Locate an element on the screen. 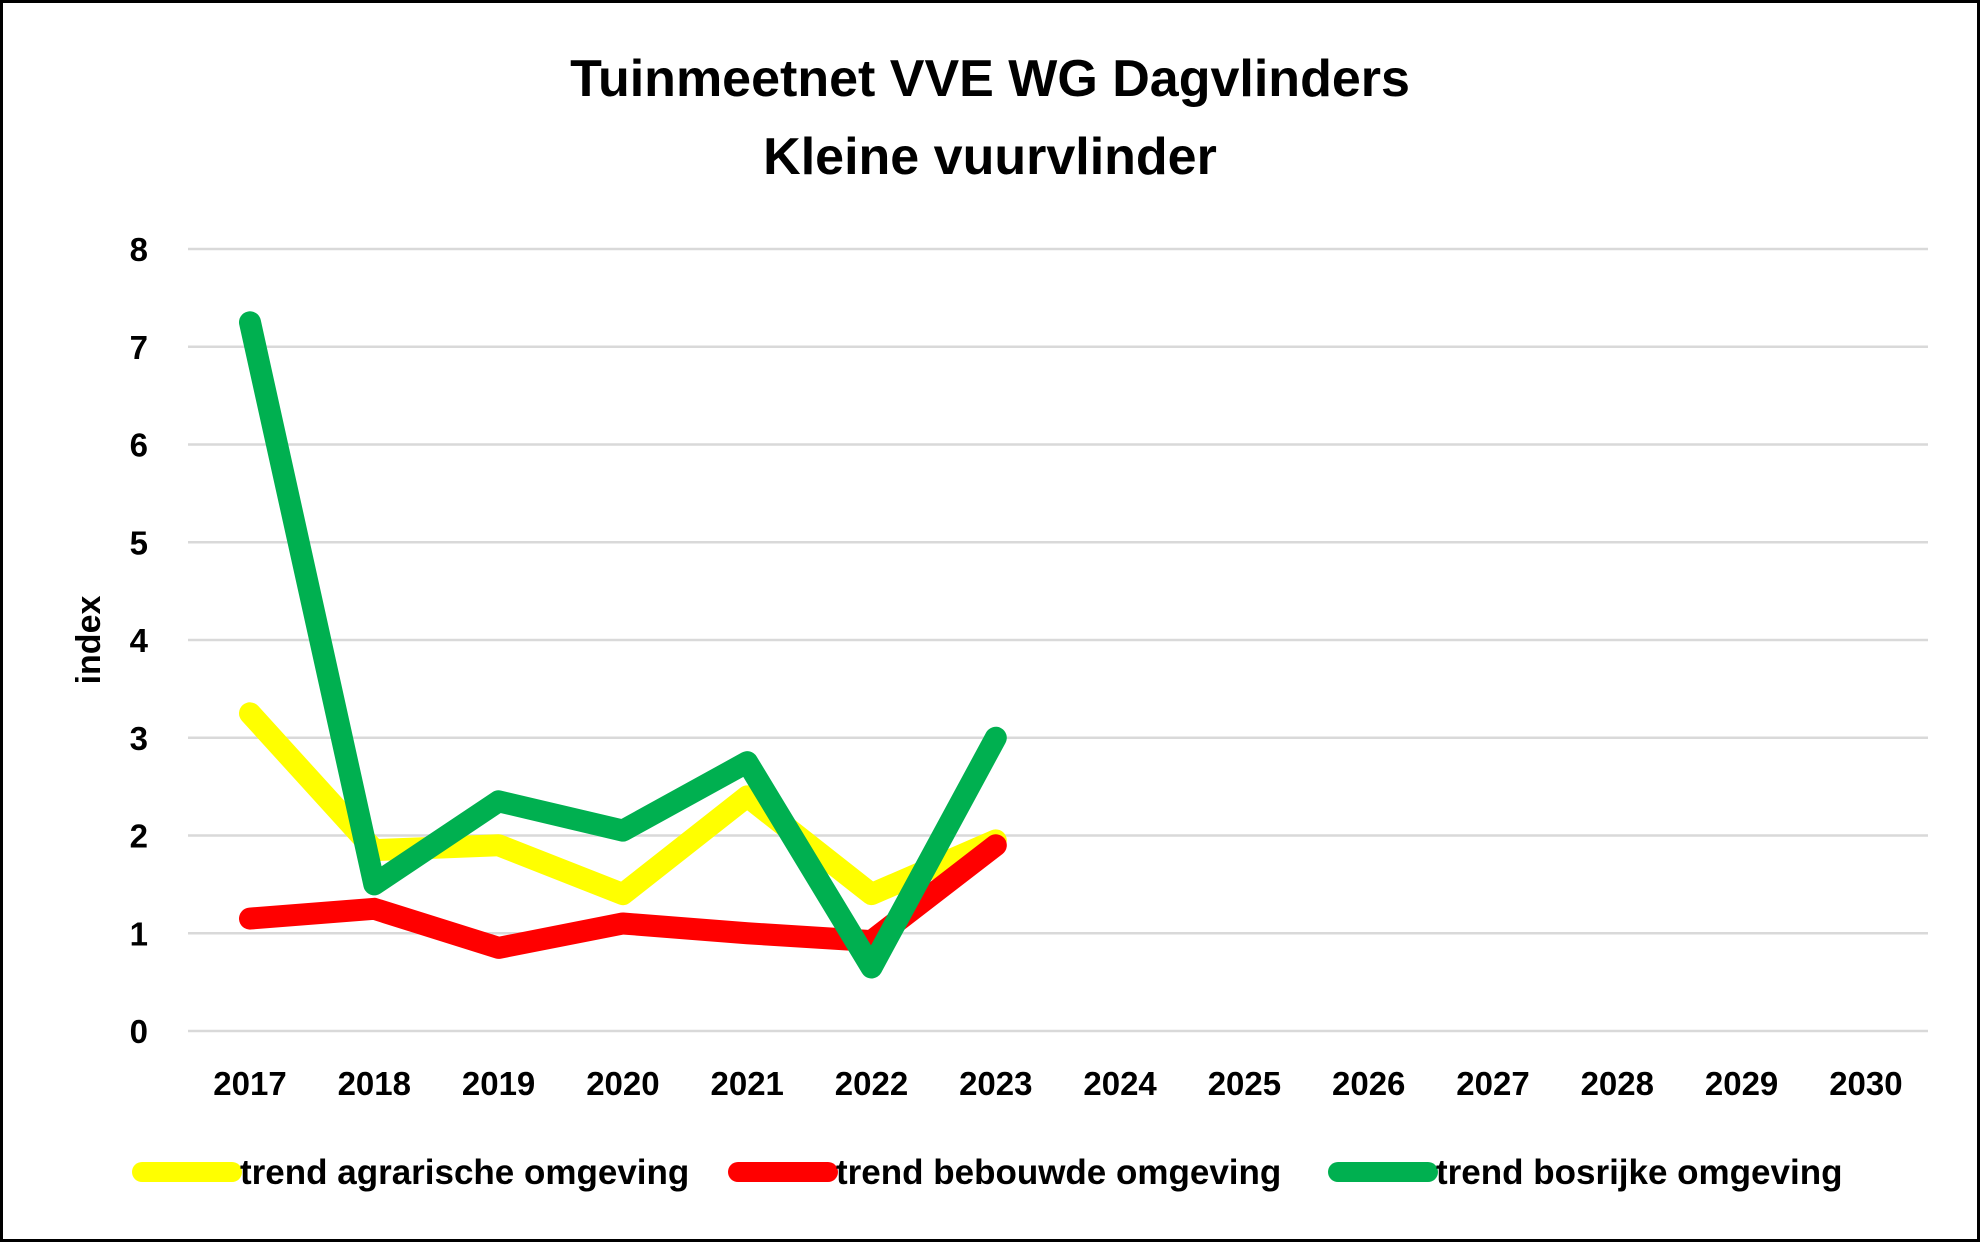 This screenshot has width=1980, height=1242. y-axis-ticks: 0 1 2 3 4 5 6 7 8 is located at coordinates (139, 640).